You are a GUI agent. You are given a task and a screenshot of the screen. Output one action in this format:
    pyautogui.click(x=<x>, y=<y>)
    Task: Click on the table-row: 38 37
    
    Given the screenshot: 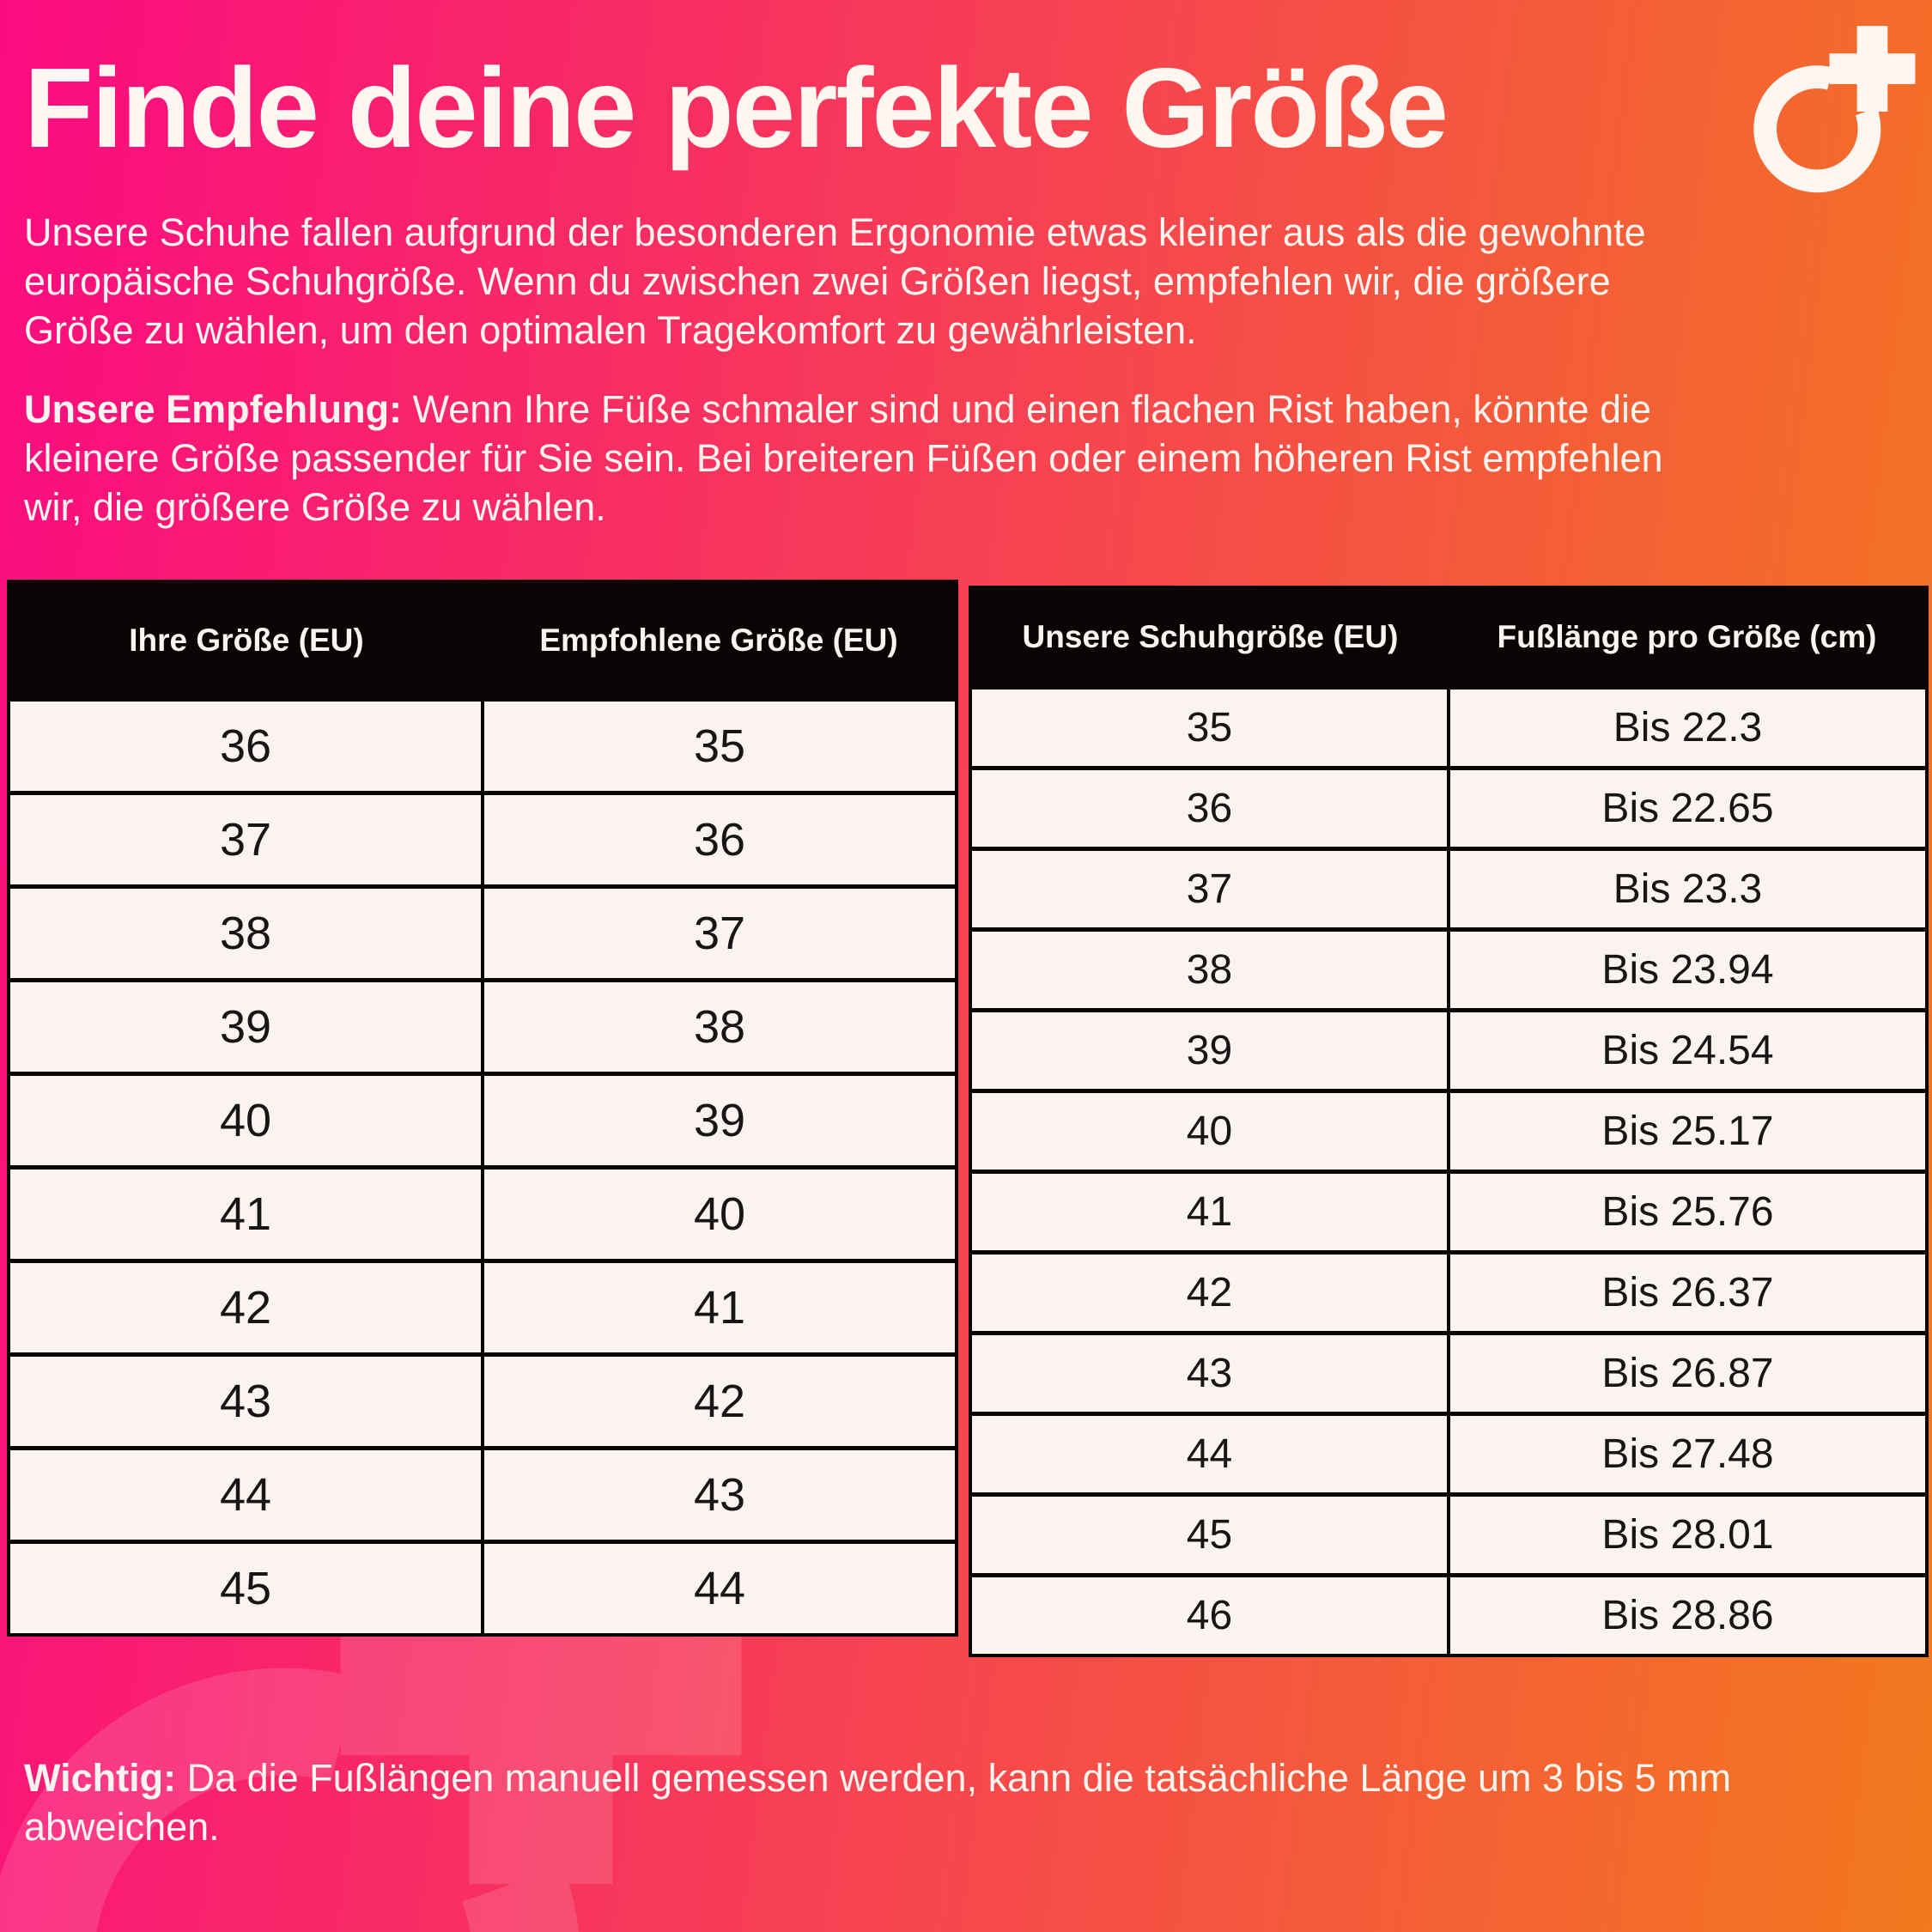 What is the action you would take?
    pyautogui.click(x=483, y=931)
    